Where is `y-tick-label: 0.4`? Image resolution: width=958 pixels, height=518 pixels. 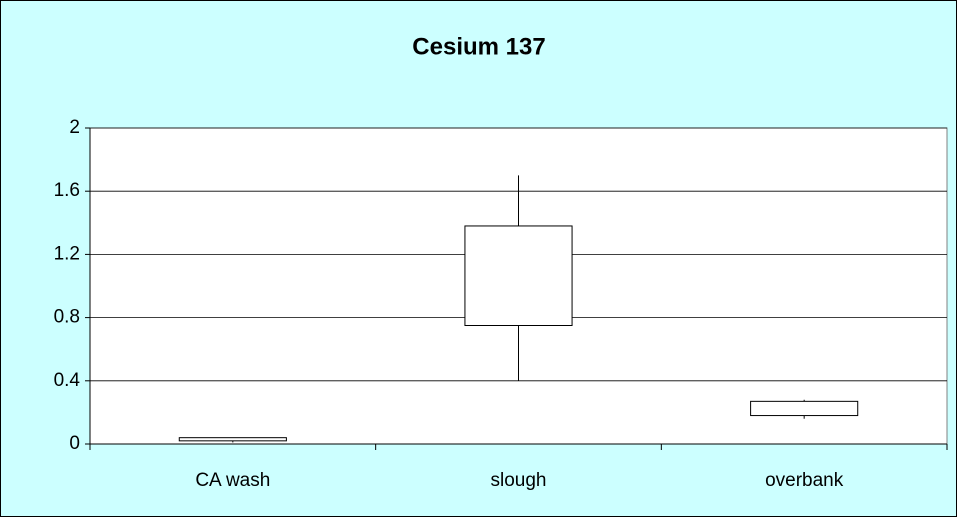
y-tick-label: 0.4 is located at coordinates (67, 380).